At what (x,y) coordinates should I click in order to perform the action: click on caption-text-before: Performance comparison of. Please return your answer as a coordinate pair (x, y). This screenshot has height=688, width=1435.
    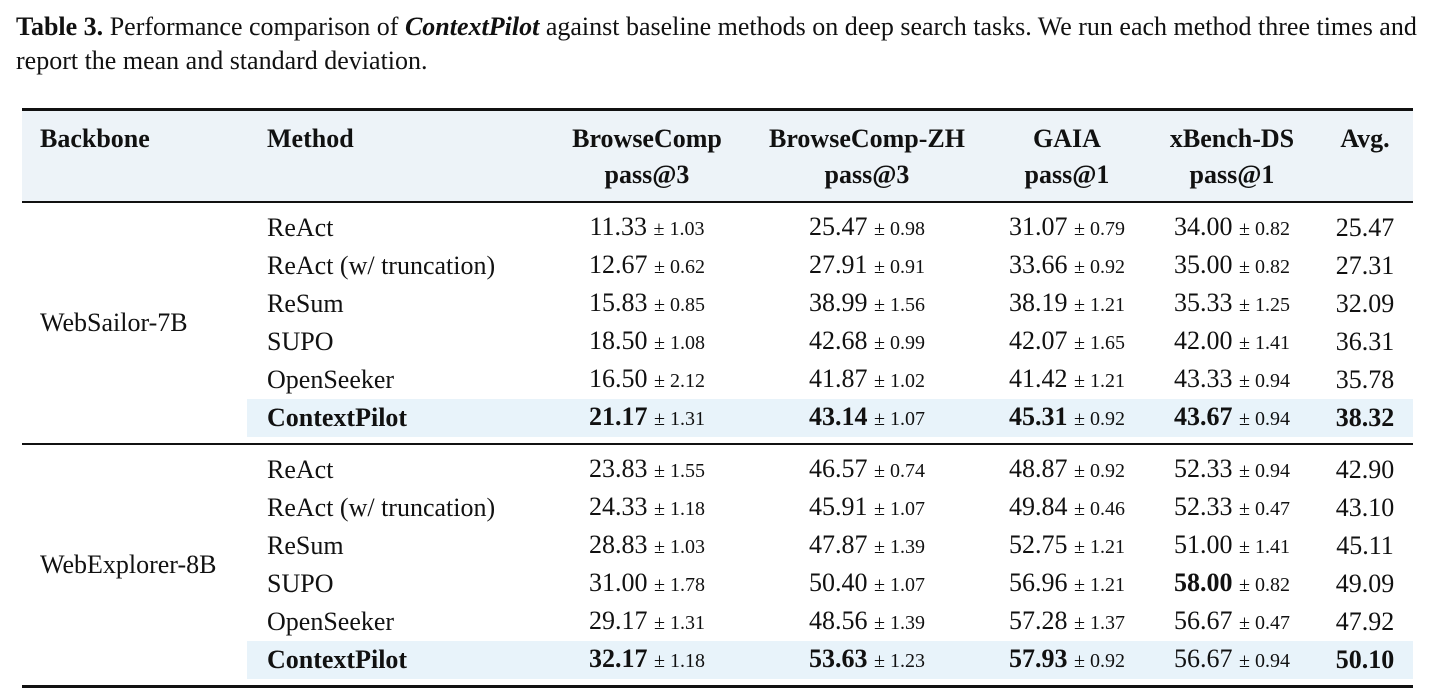
    Looking at the image, I should click on (254, 26).